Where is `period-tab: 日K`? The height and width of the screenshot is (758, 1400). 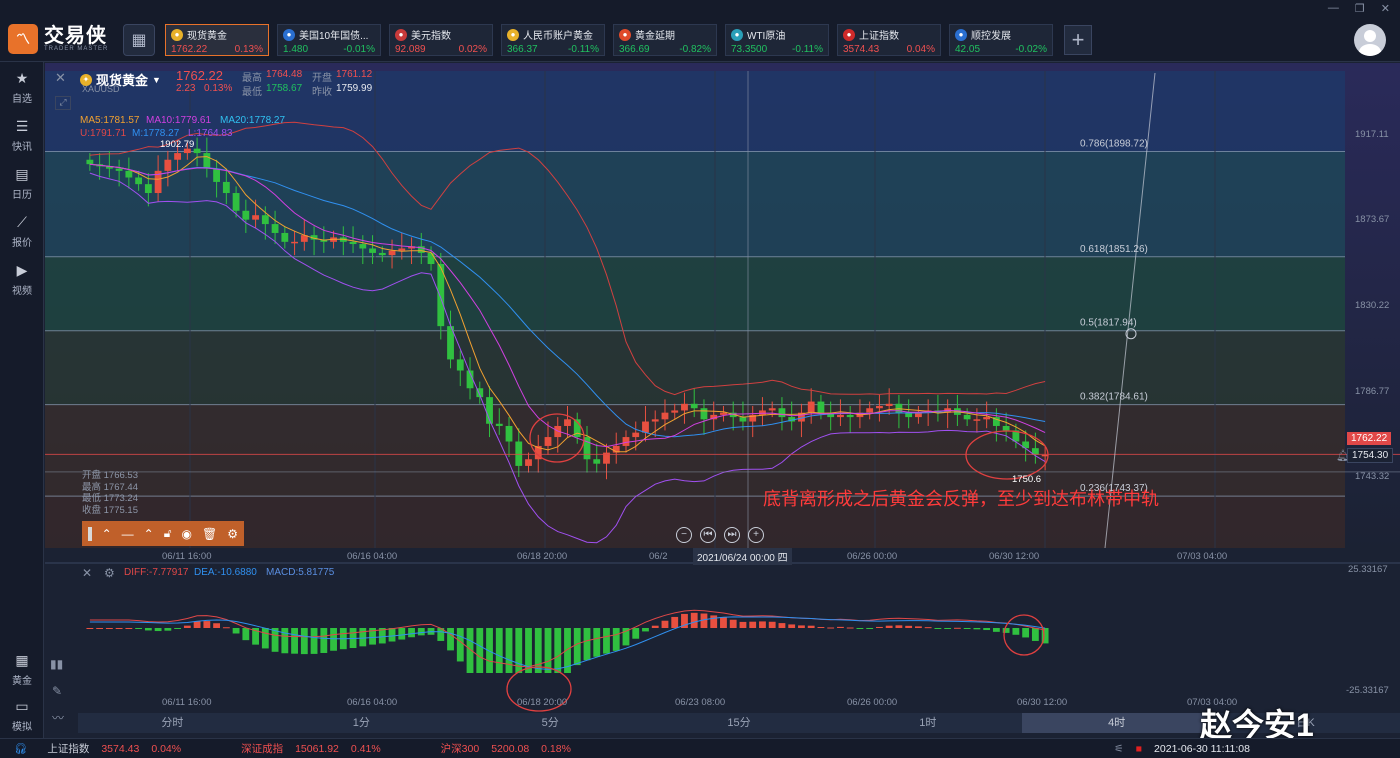 period-tab: 日K is located at coordinates (1305, 723).